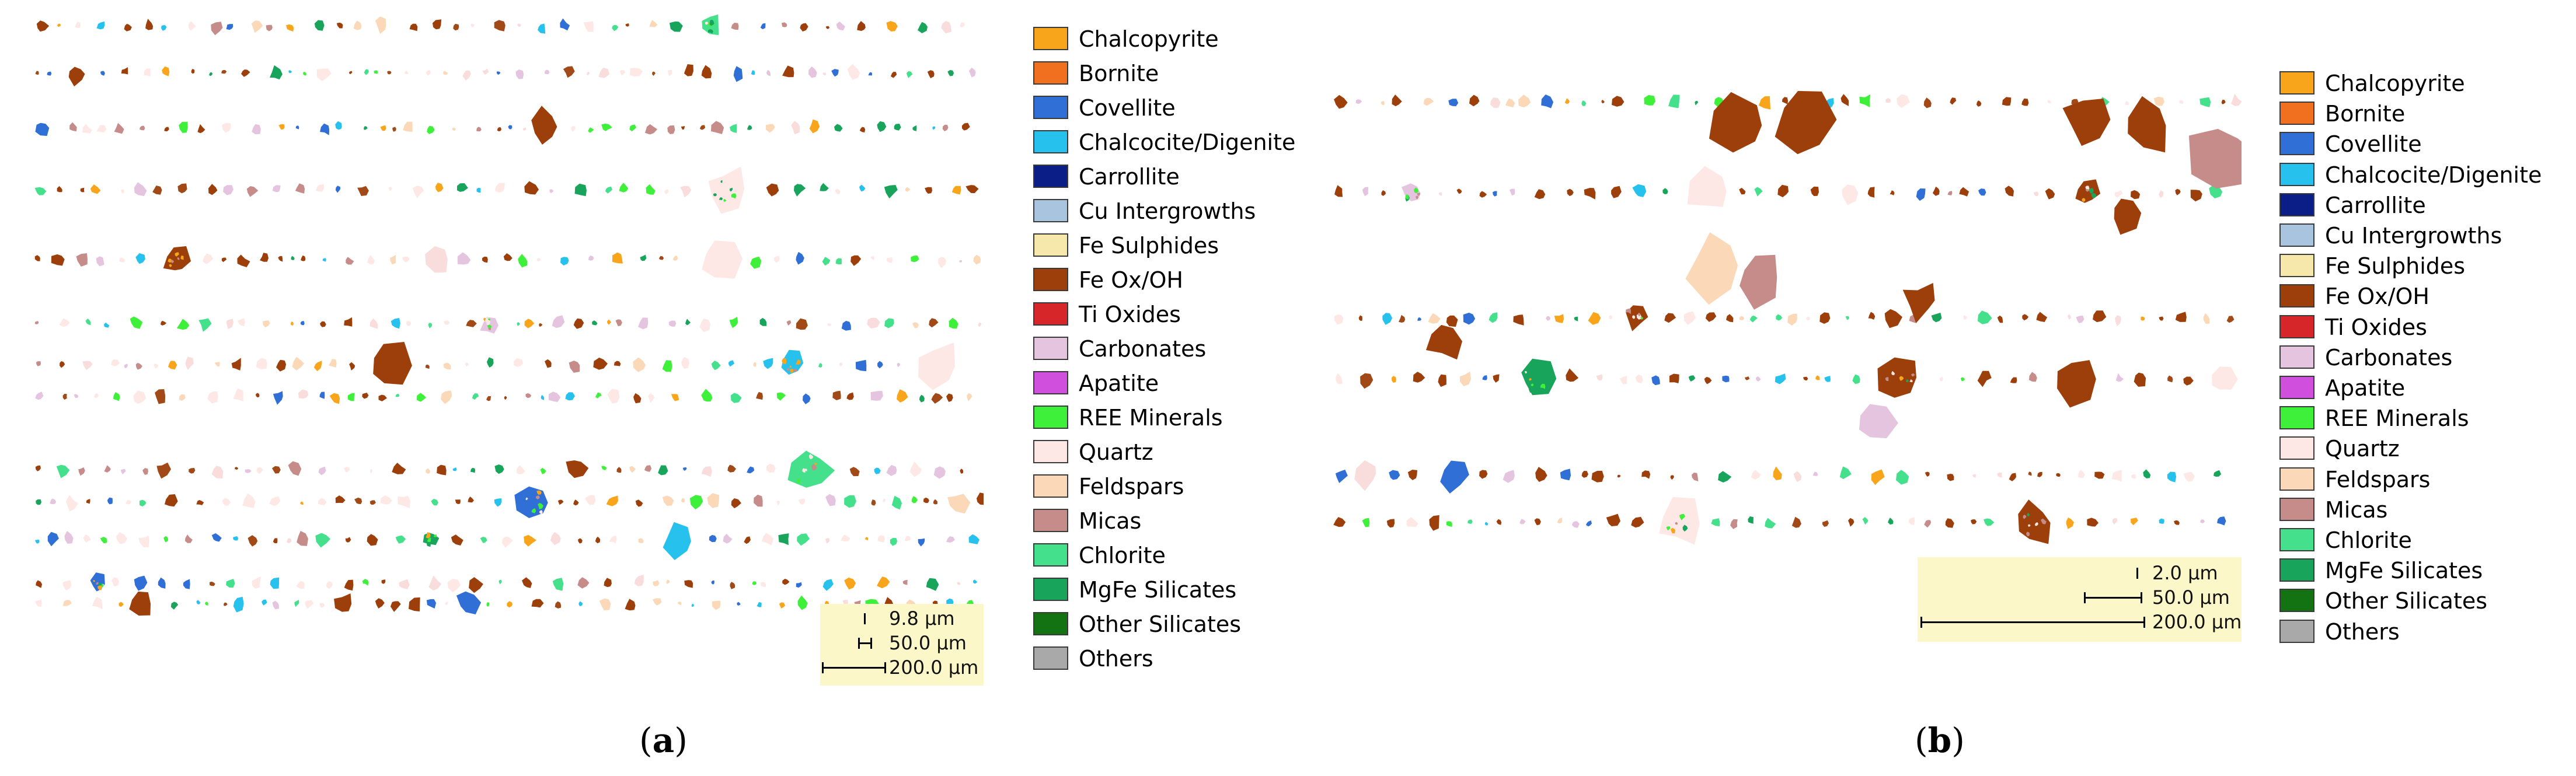  I want to click on scale-label-small: 2.0 µm, so click(2185, 573).